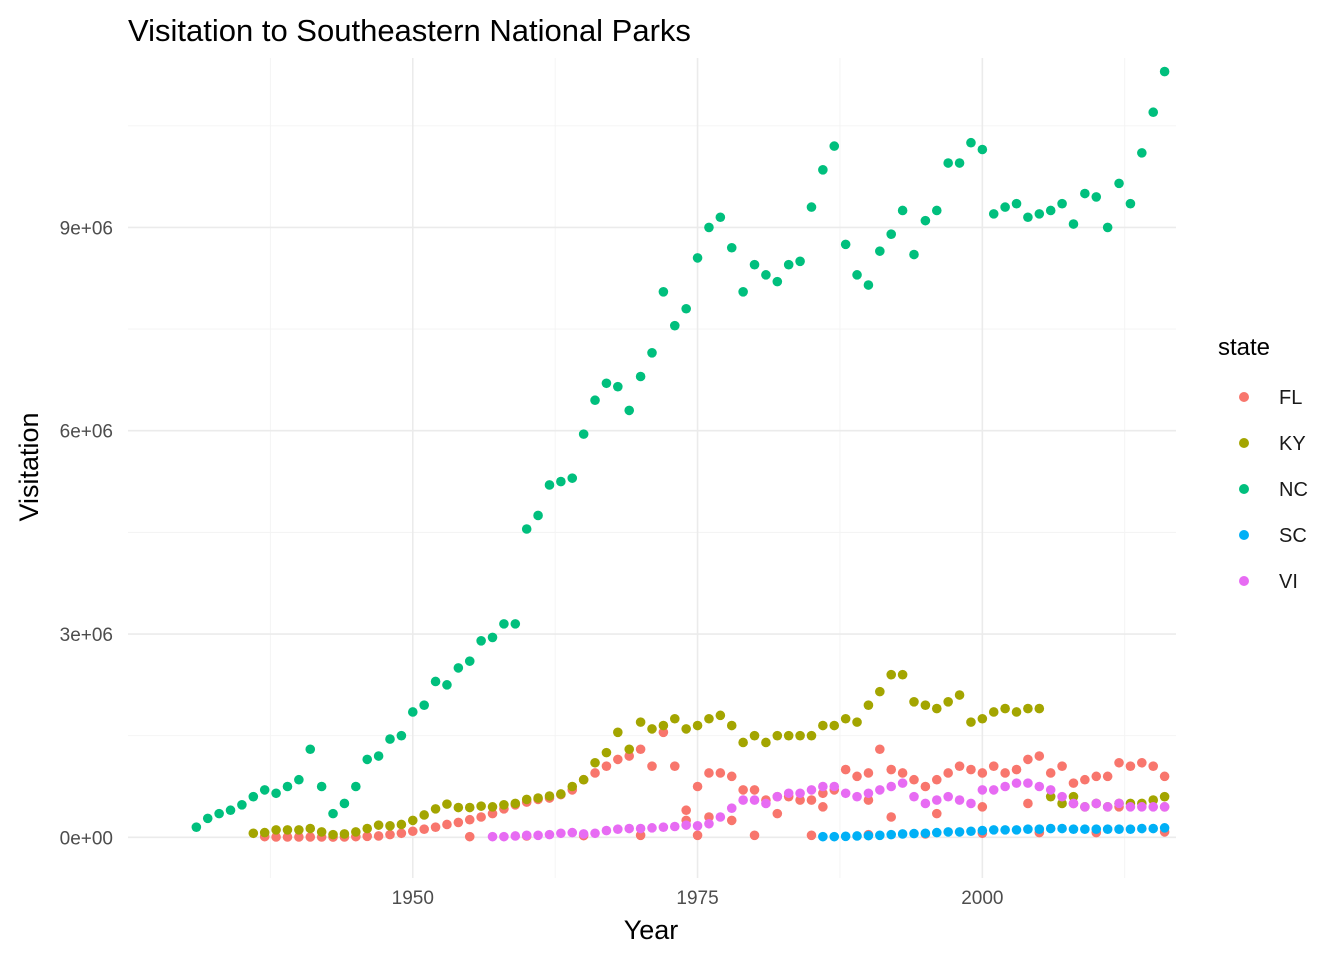 The height and width of the screenshot is (960, 1344). I want to click on x-tick-label: 1975, so click(697, 898).